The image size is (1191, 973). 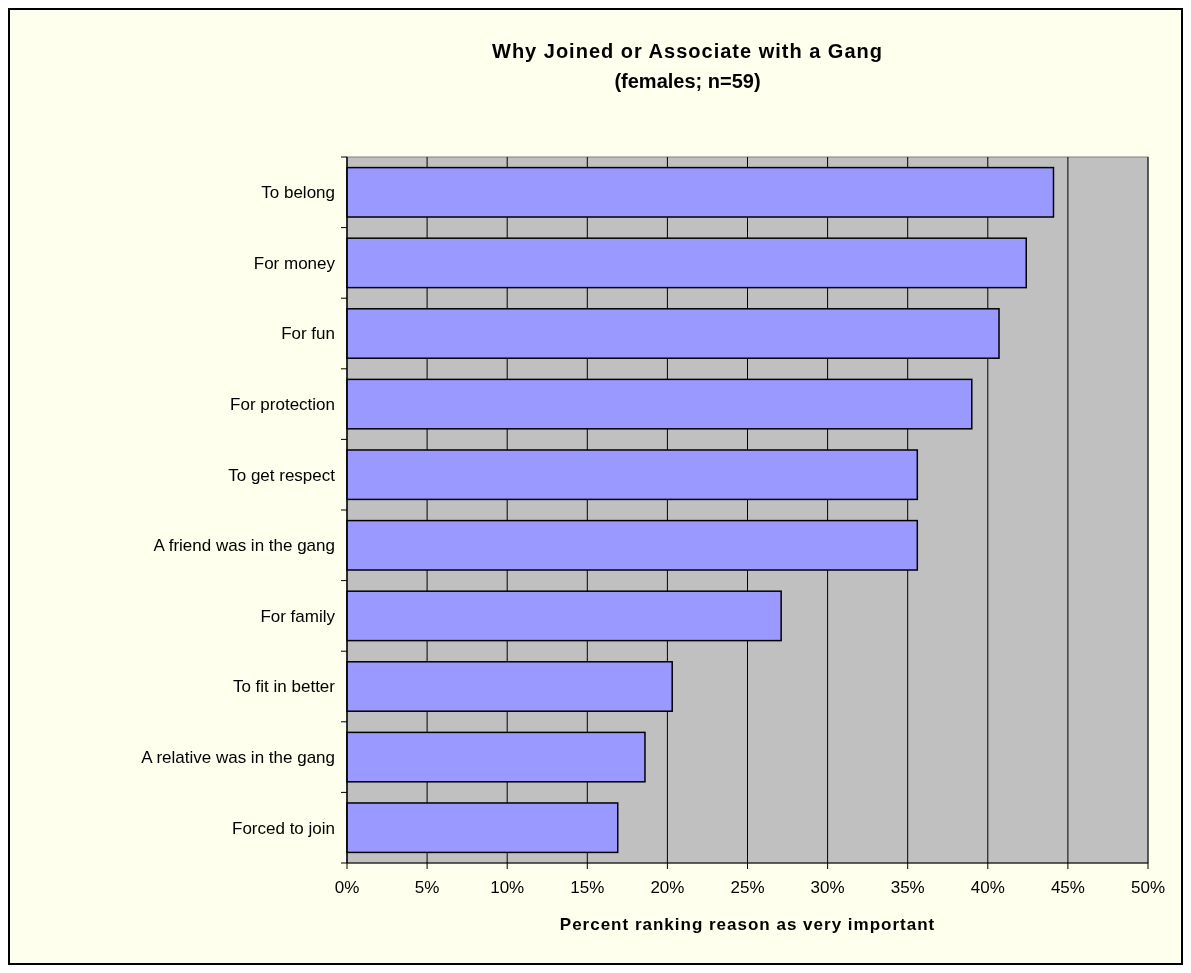 I want to click on x-tick-label: 0%, so click(x=347, y=887).